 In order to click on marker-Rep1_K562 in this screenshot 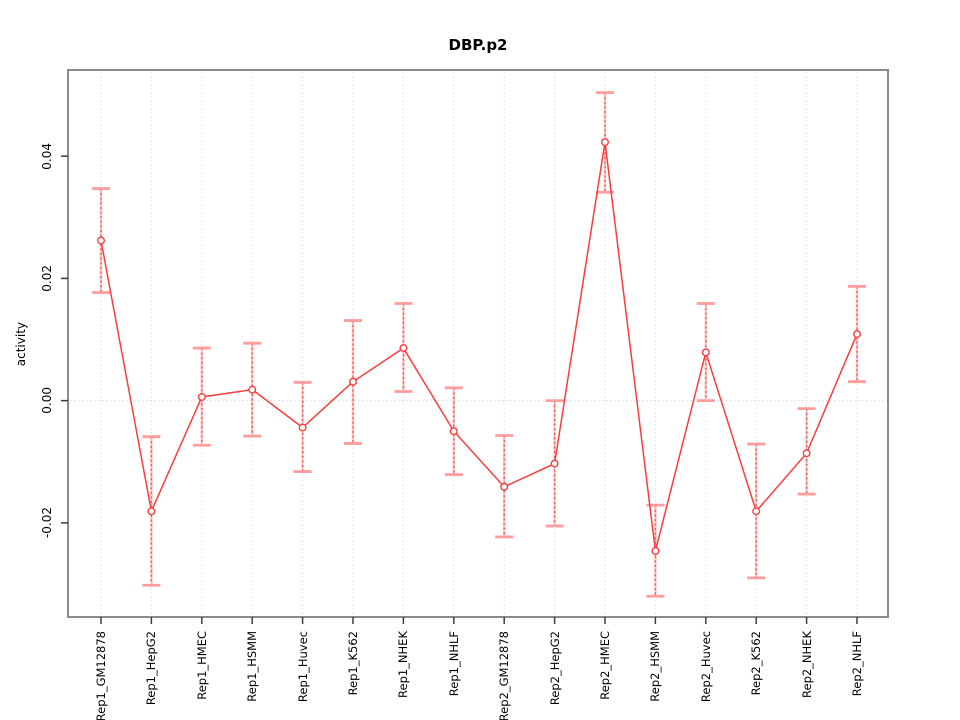, I will do `click(353, 381)`.